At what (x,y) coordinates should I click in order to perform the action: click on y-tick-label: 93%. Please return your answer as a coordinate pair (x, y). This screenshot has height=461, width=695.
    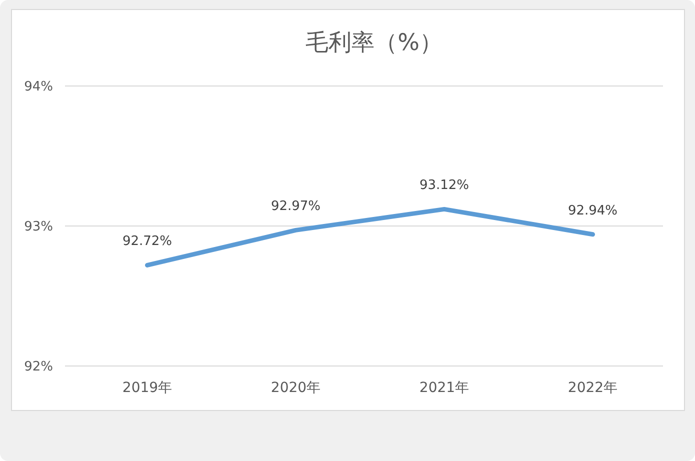
    Looking at the image, I should click on (38, 227).